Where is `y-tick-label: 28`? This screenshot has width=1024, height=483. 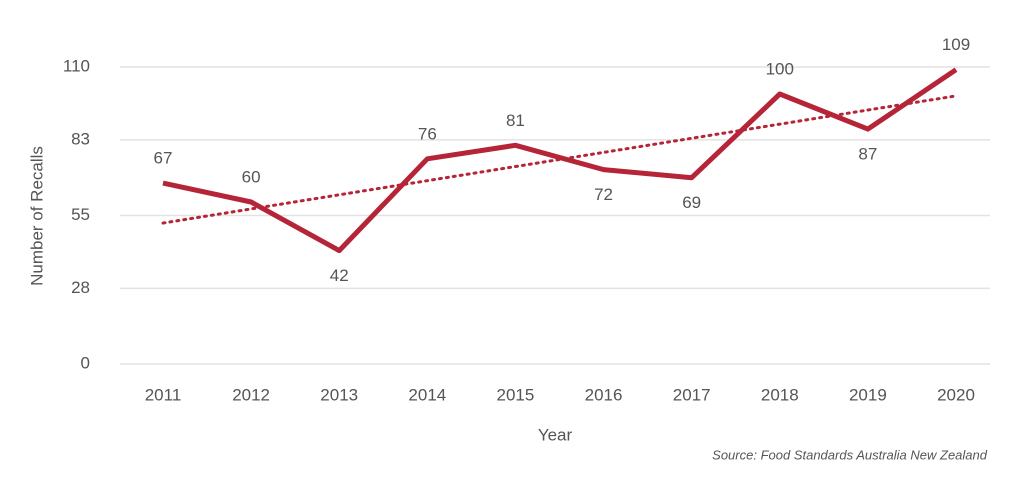
y-tick-label: 28 is located at coordinates (80, 287).